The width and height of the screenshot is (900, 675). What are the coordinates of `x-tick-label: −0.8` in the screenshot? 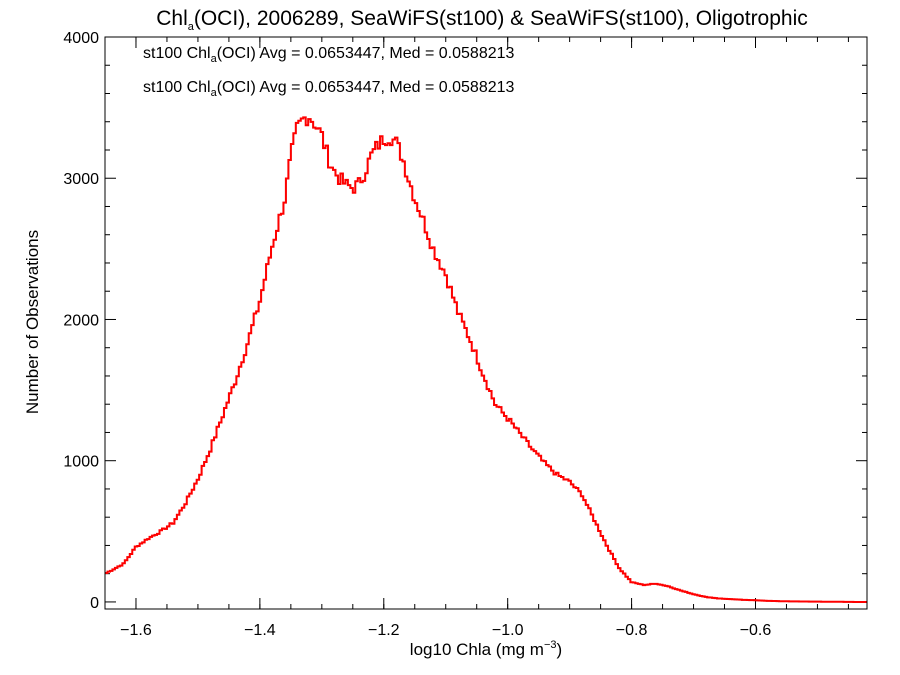 It's located at (632, 630).